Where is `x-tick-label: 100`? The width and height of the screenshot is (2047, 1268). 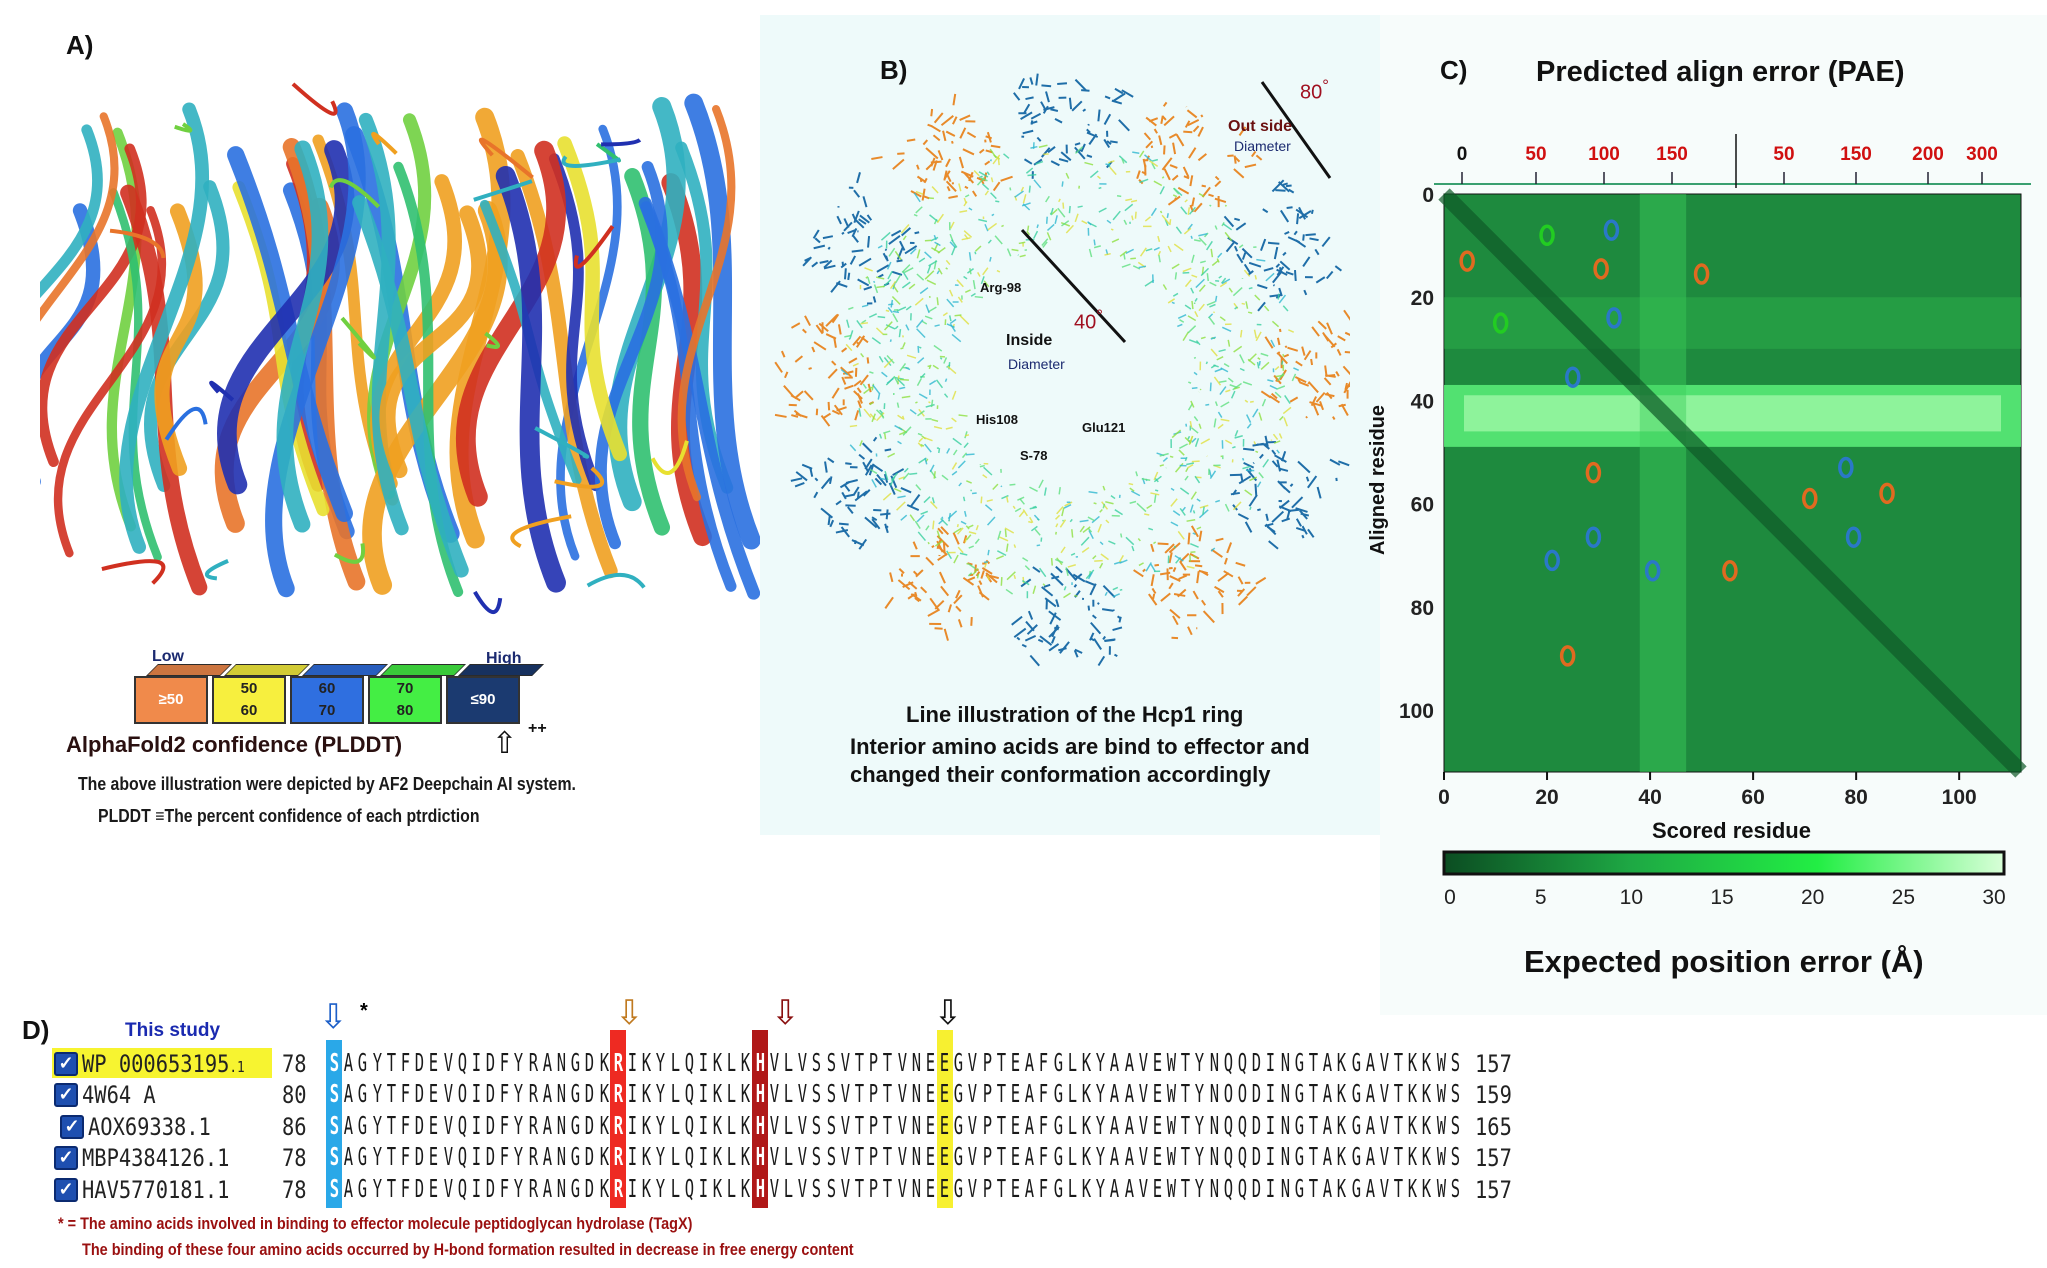
x-tick-label: 100 is located at coordinates (1959, 797).